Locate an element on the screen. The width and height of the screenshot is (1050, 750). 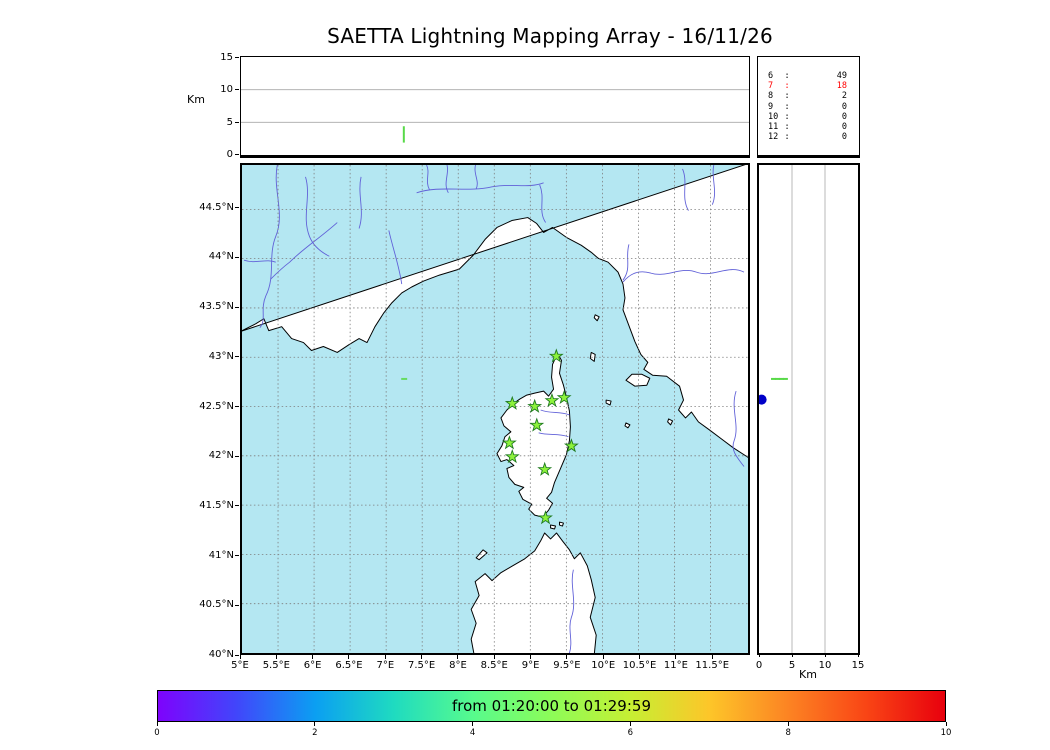
right-panel-gridlines is located at coordinates (792, 409).